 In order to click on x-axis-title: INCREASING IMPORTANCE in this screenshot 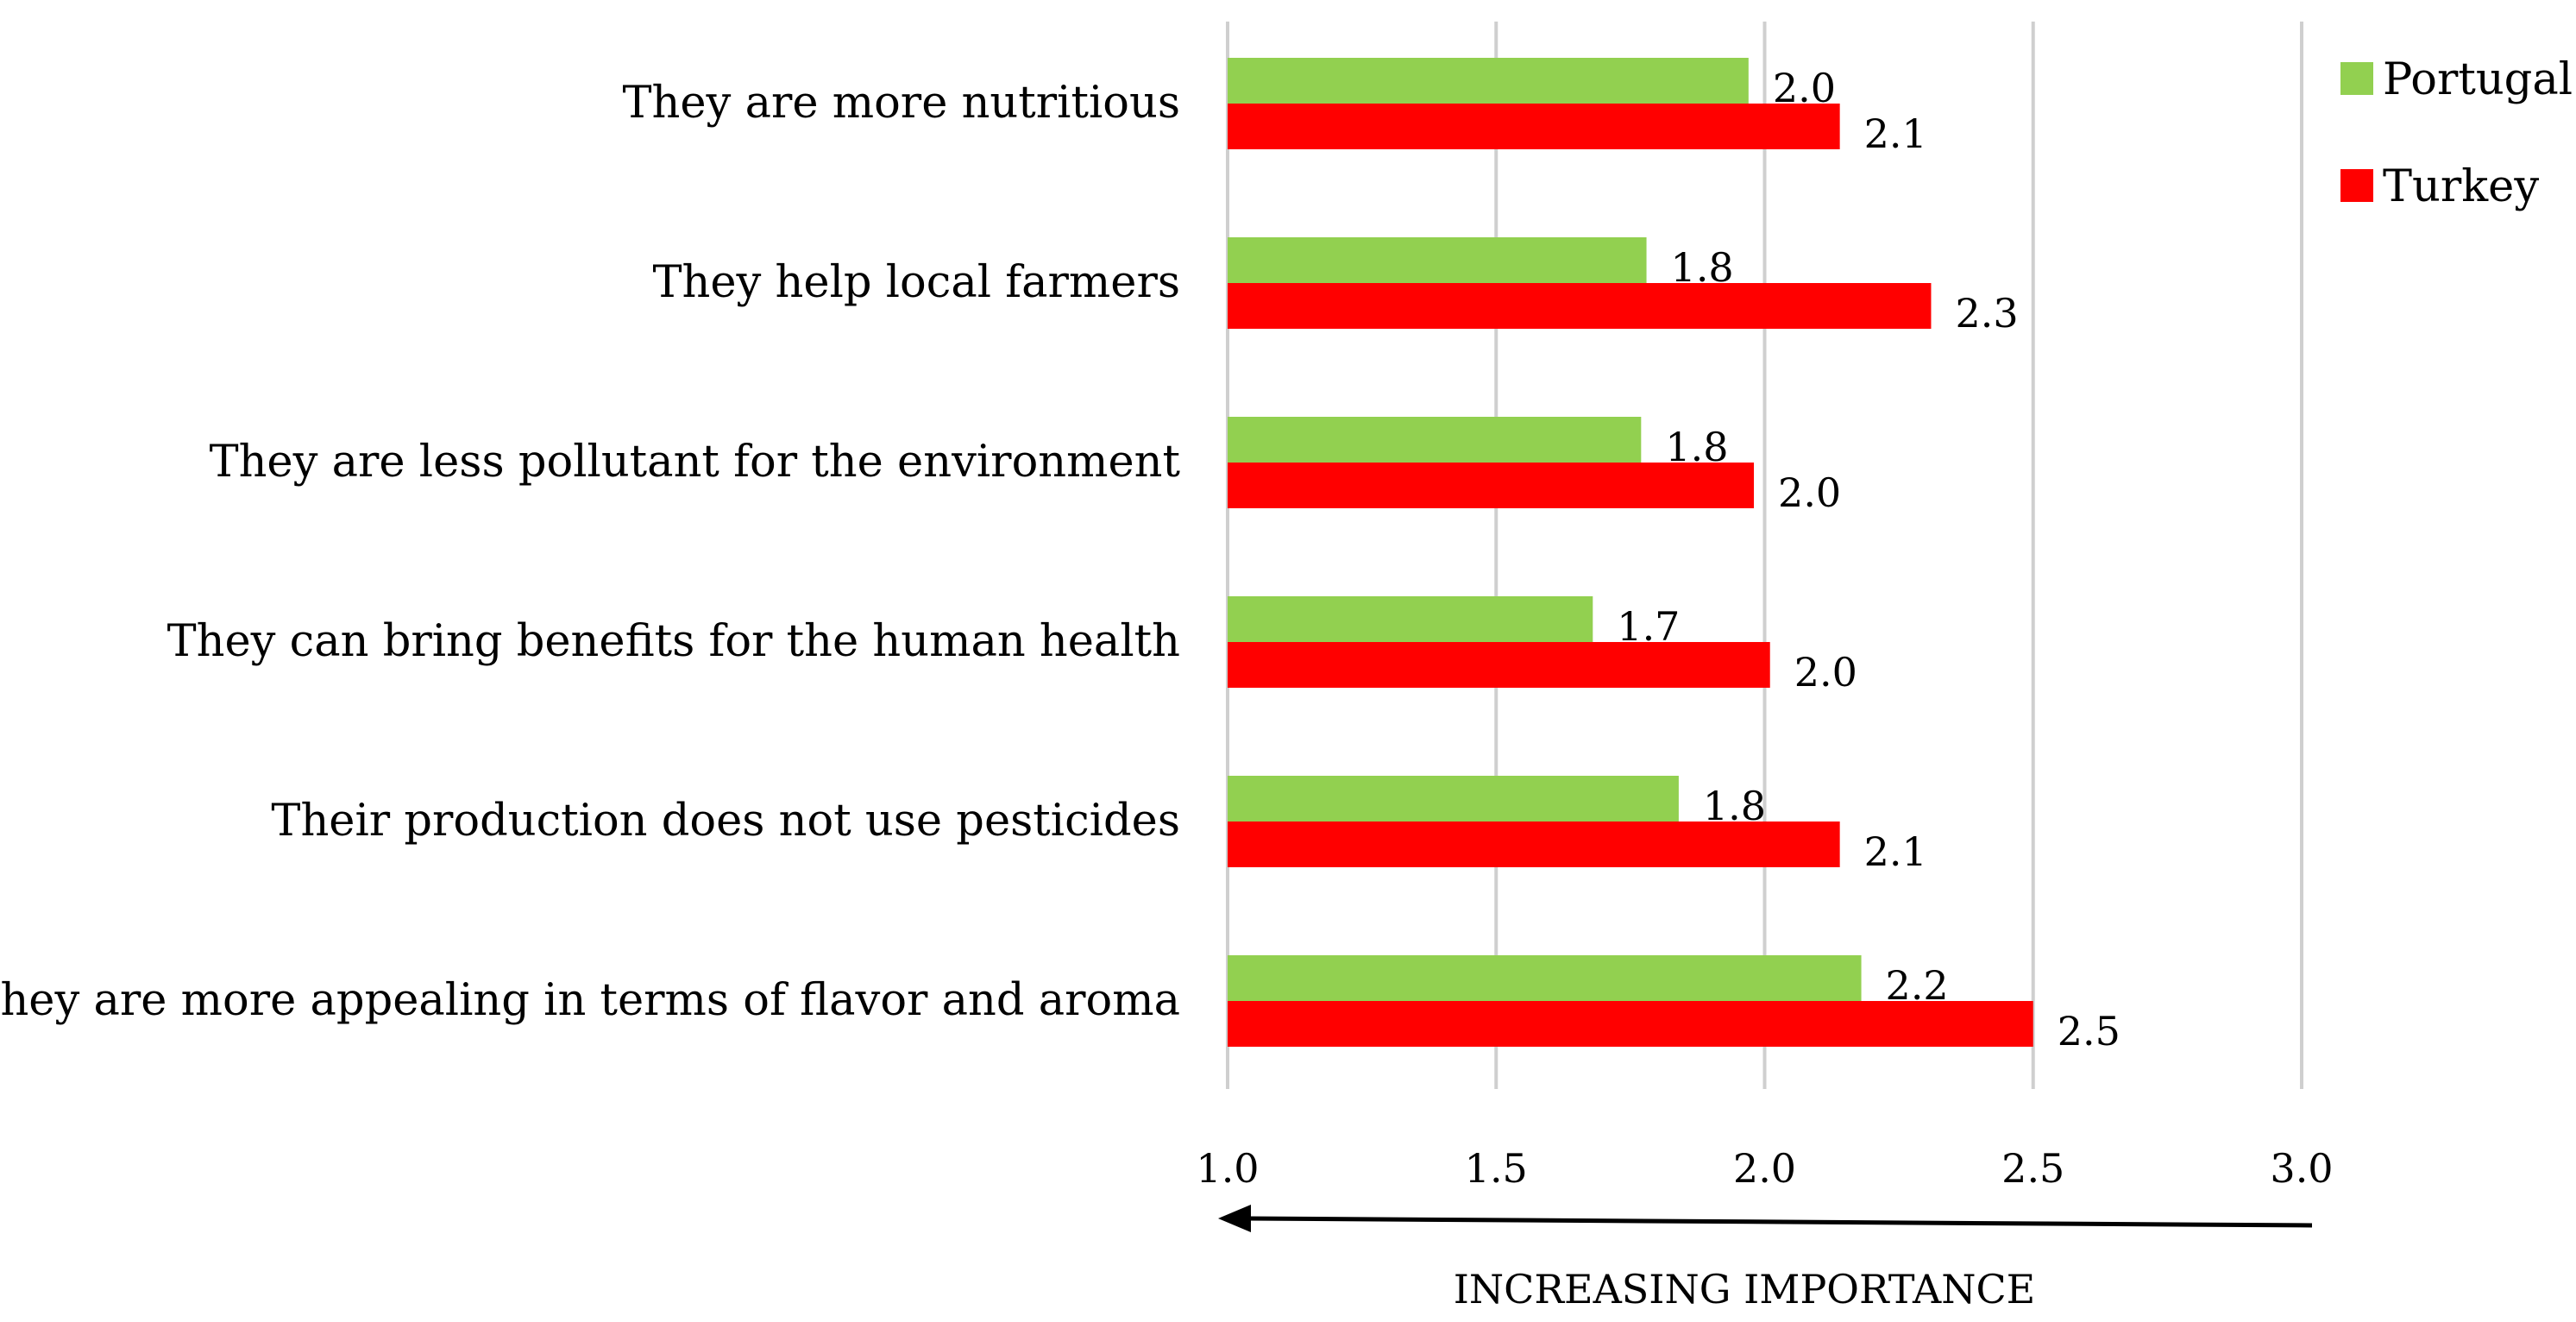, I will do `click(1745, 1289)`.